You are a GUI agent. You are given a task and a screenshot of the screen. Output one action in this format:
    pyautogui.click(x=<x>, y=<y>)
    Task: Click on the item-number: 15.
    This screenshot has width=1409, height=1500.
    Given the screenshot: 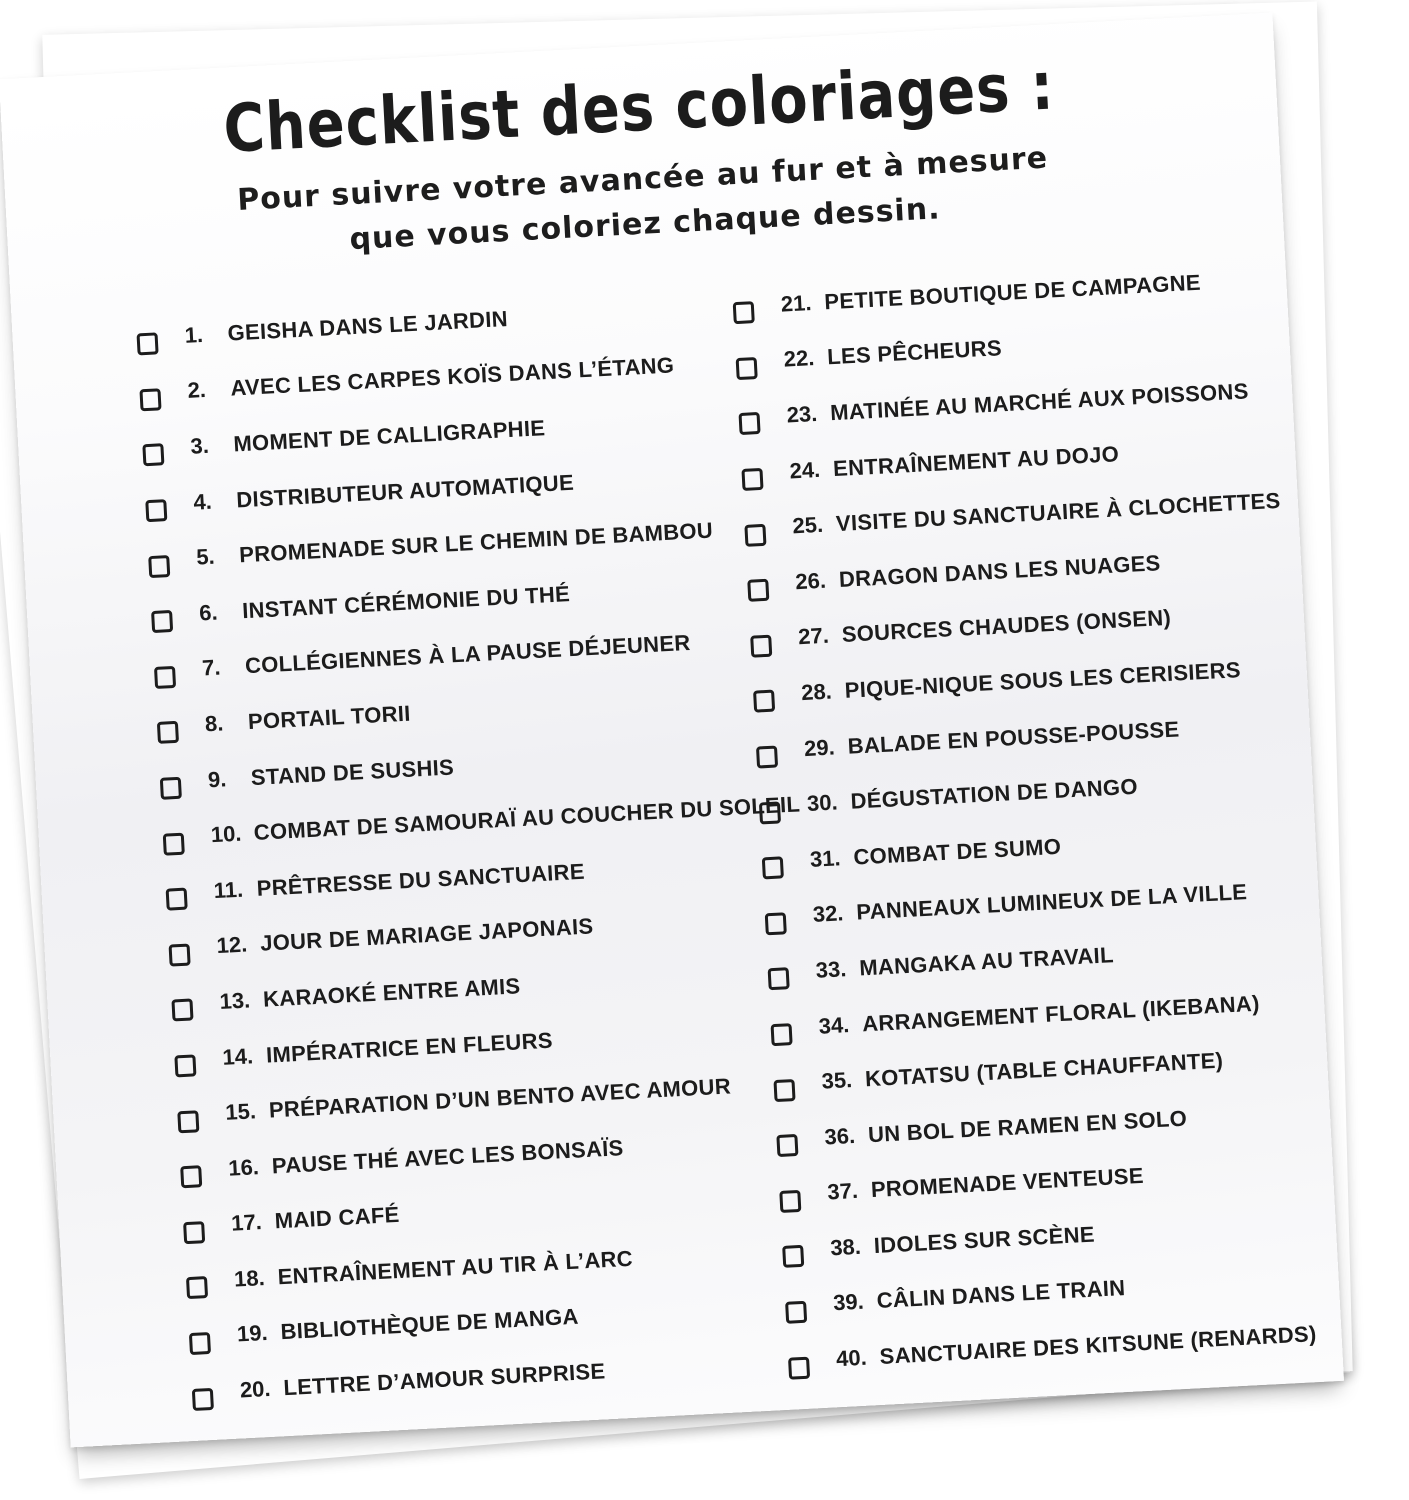 What is the action you would take?
    pyautogui.click(x=240, y=1111)
    